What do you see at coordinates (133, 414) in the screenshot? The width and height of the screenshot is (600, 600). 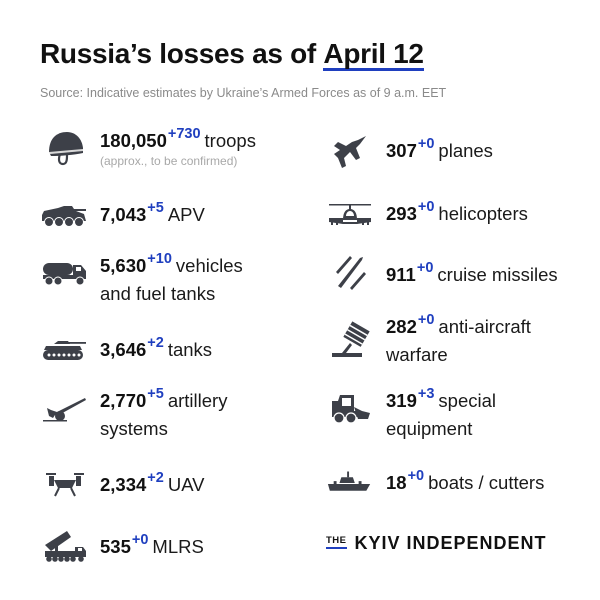 I see `stat-artillery: 2,770+5 artillery systems` at bounding box center [133, 414].